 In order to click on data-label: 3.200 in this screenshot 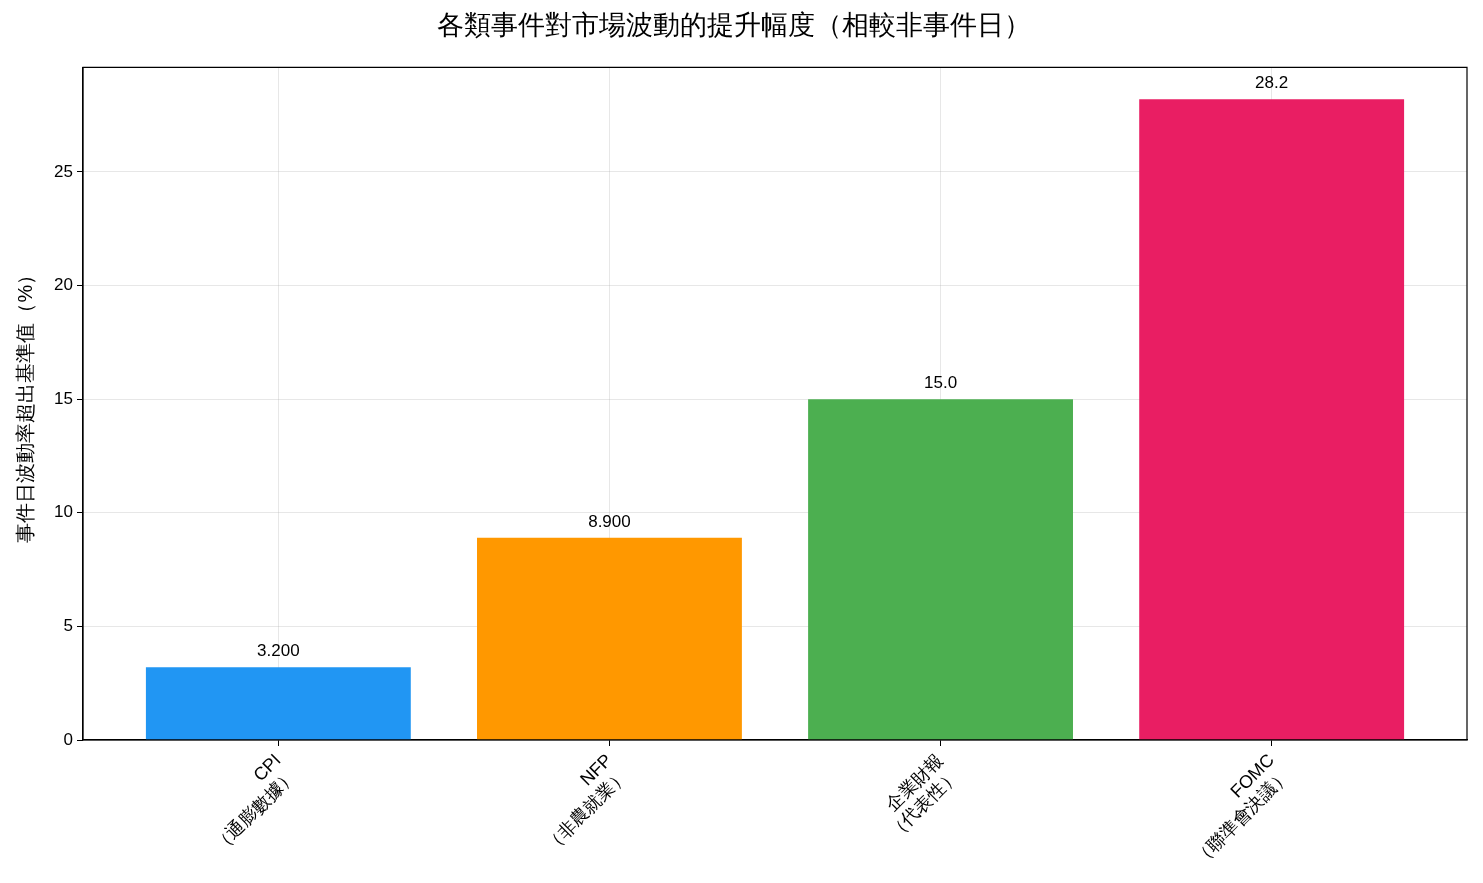, I will do `click(278, 651)`.